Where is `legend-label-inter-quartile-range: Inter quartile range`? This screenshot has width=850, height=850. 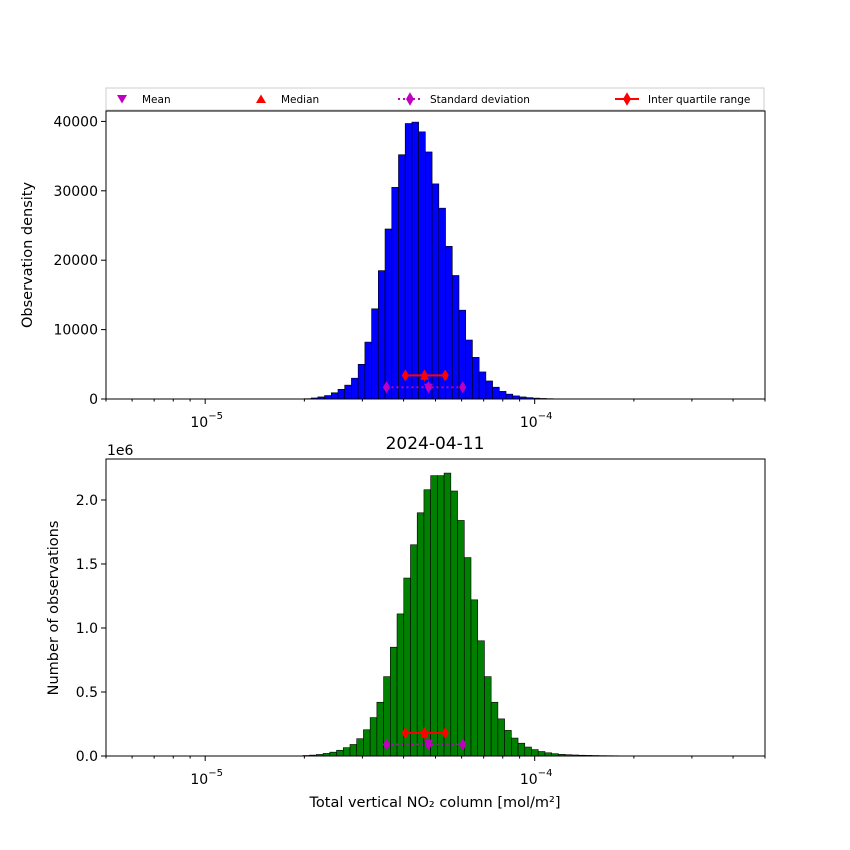 legend-label-inter-quartile-range: Inter quartile range is located at coordinates (699, 100).